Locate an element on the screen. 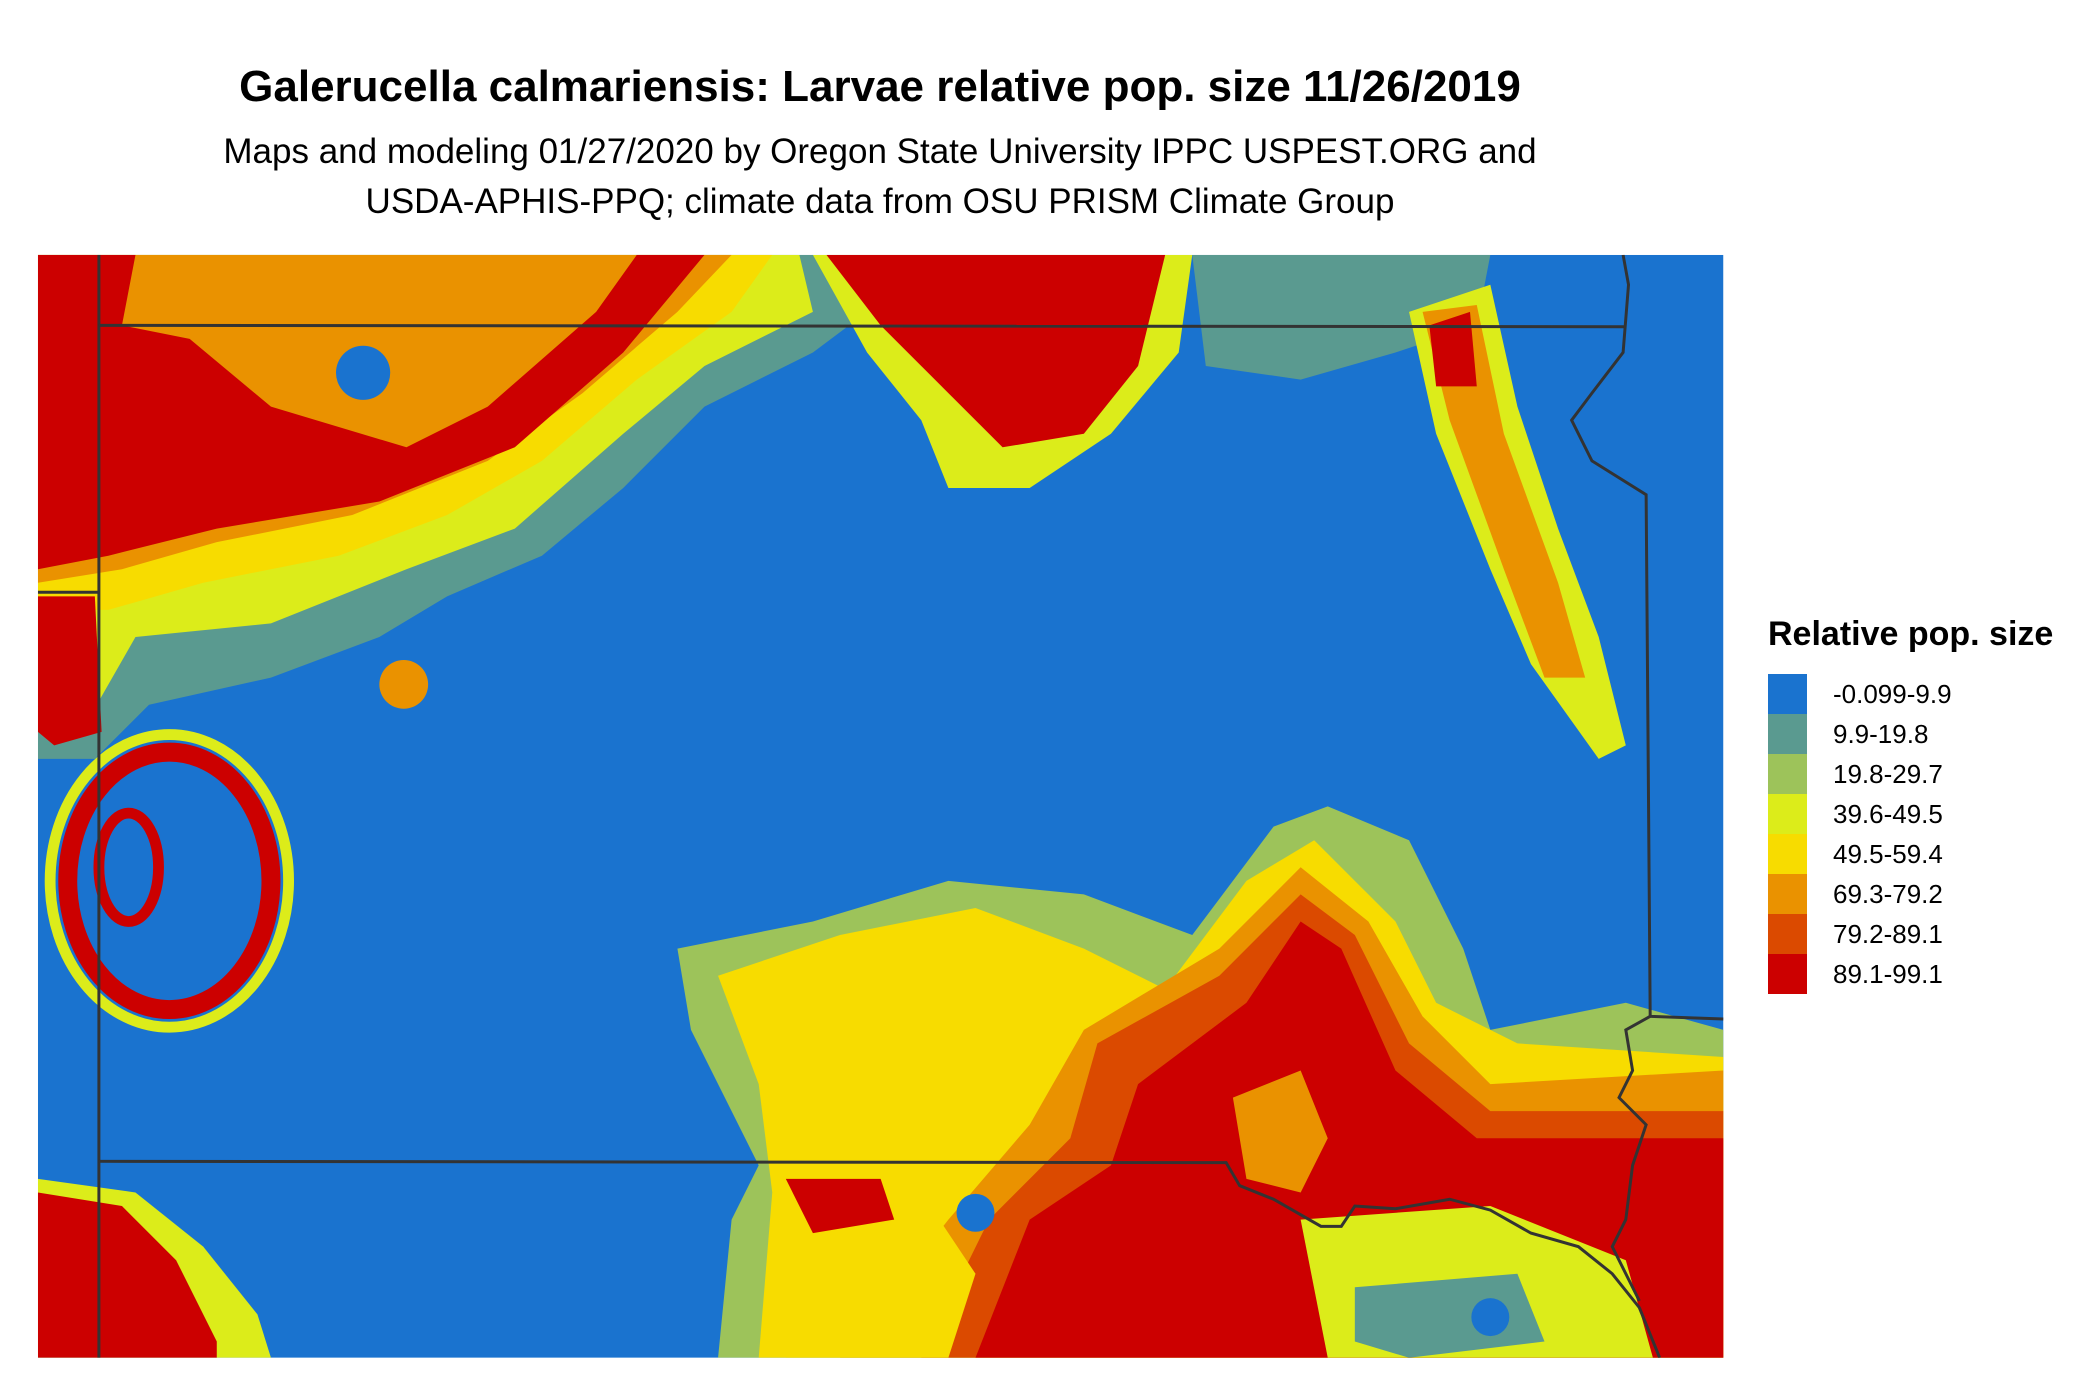 The width and height of the screenshot is (2100, 1381). region-red-sw is located at coordinates (127, 1275).